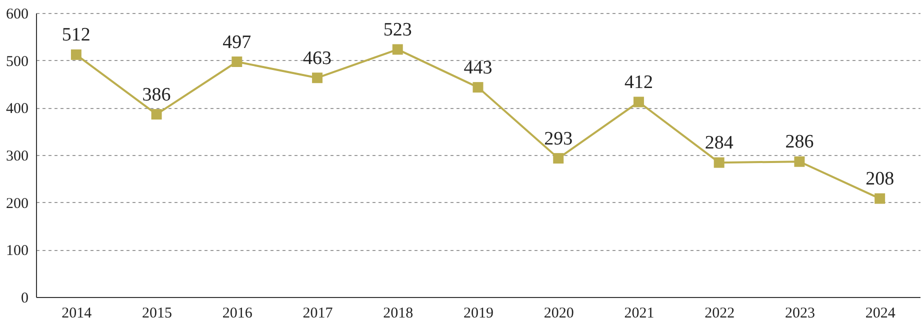  I want to click on x-tick-label: 2022, so click(719, 314).